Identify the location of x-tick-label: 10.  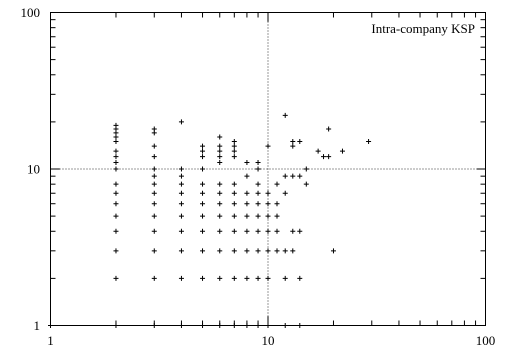
(268, 340).